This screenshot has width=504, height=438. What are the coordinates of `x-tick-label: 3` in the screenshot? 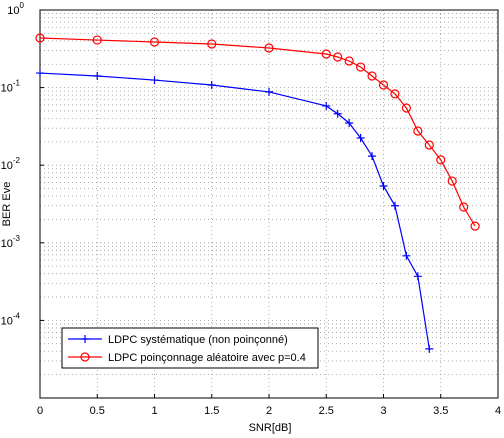 It's located at (383, 411).